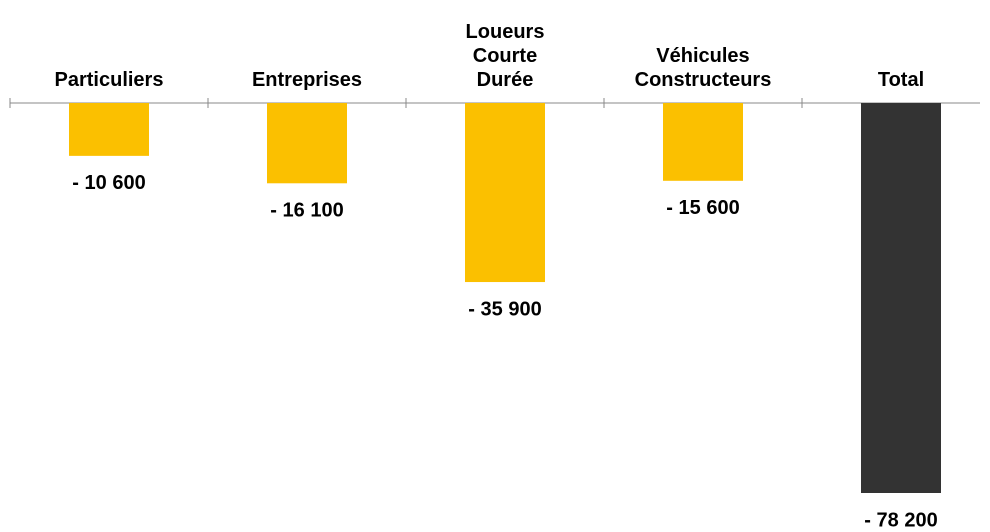 The width and height of the screenshot is (990, 532). Describe the element at coordinates (703, 68) in the screenshot. I see `category-label: Véhicules Constructeurs` at that location.